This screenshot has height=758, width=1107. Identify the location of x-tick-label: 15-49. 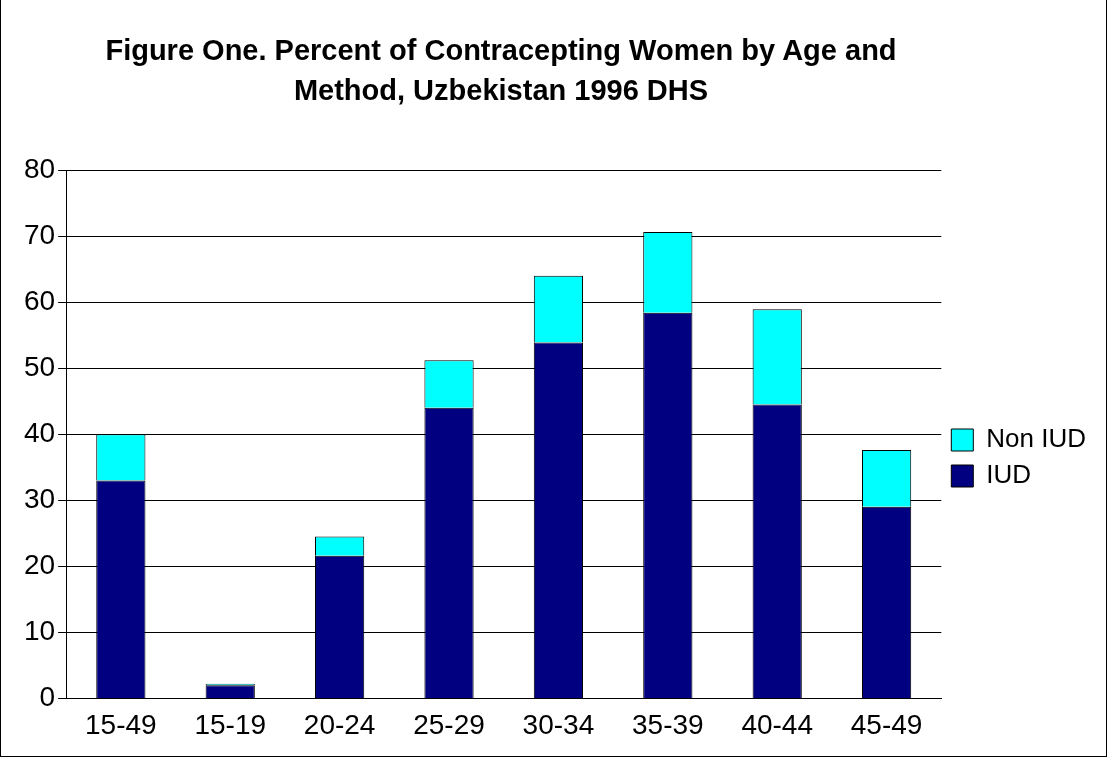
(121, 724).